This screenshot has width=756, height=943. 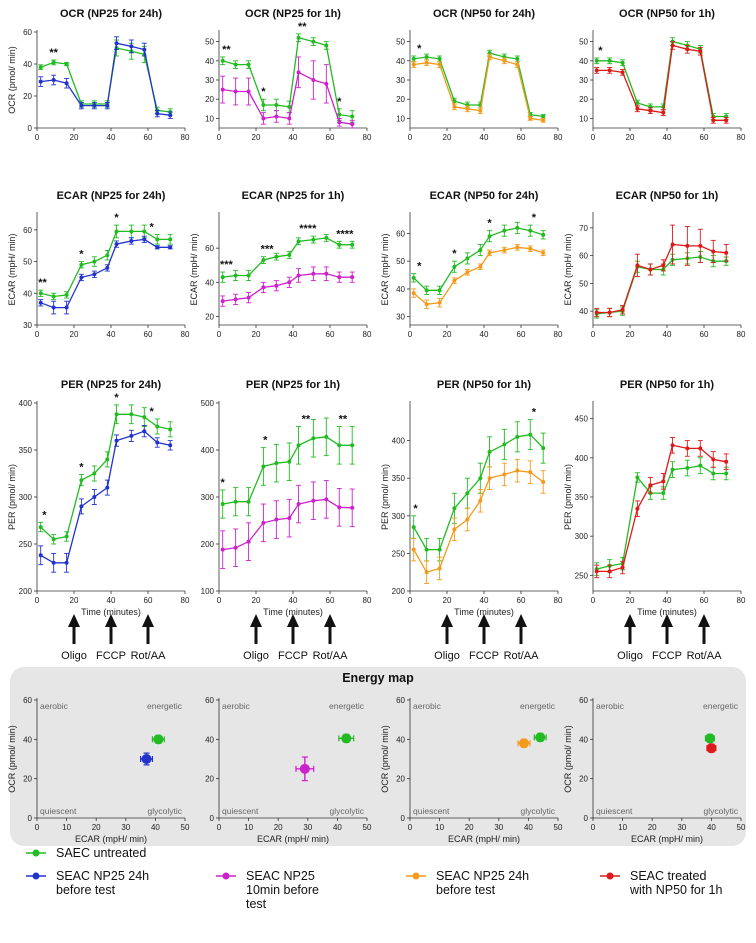 I want to click on energy-point-untreated, so click(x=346, y=738).